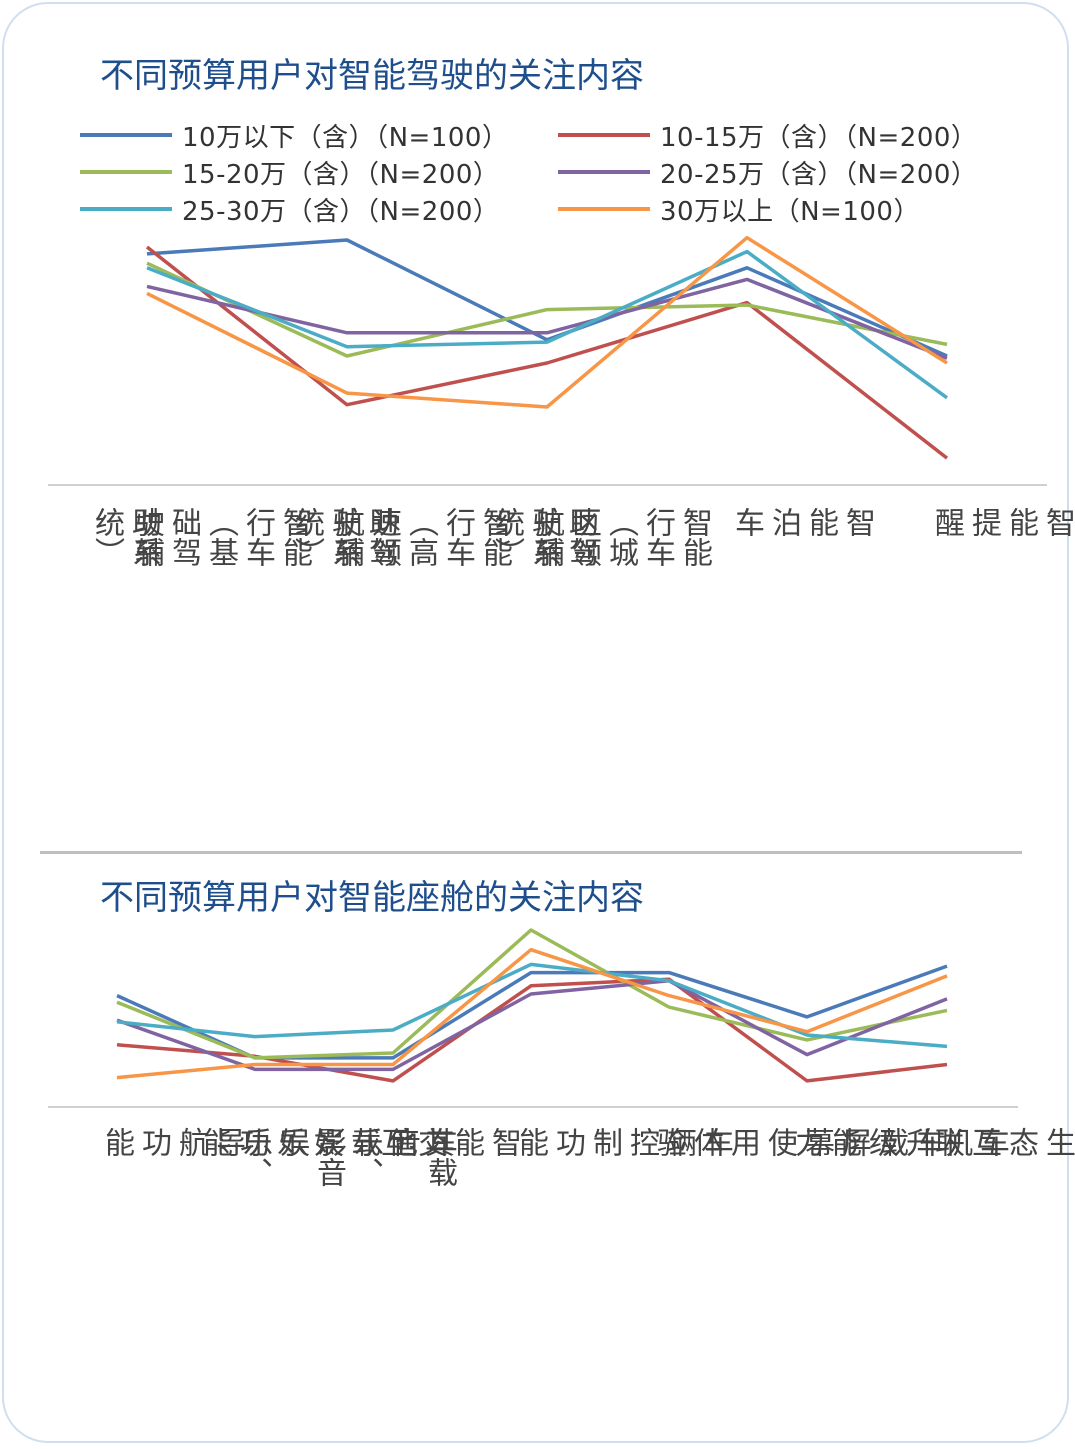 This screenshot has height=1449, width=1075. What do you see at coordinates (220, 537) in the screenshot?
I see `x-tick-label-column: 智能行车（基础驾驶辅` at bounding box center [220, 537].